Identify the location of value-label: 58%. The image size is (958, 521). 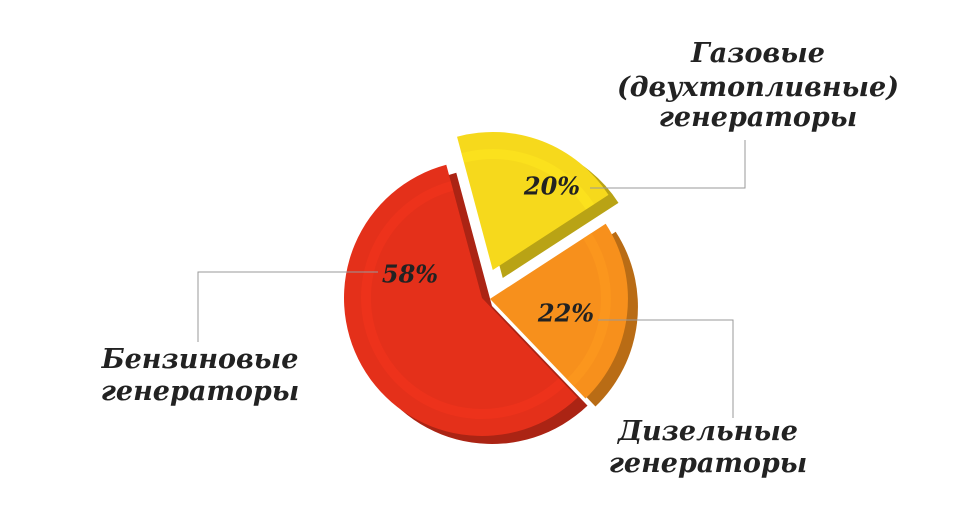
(410, 274).